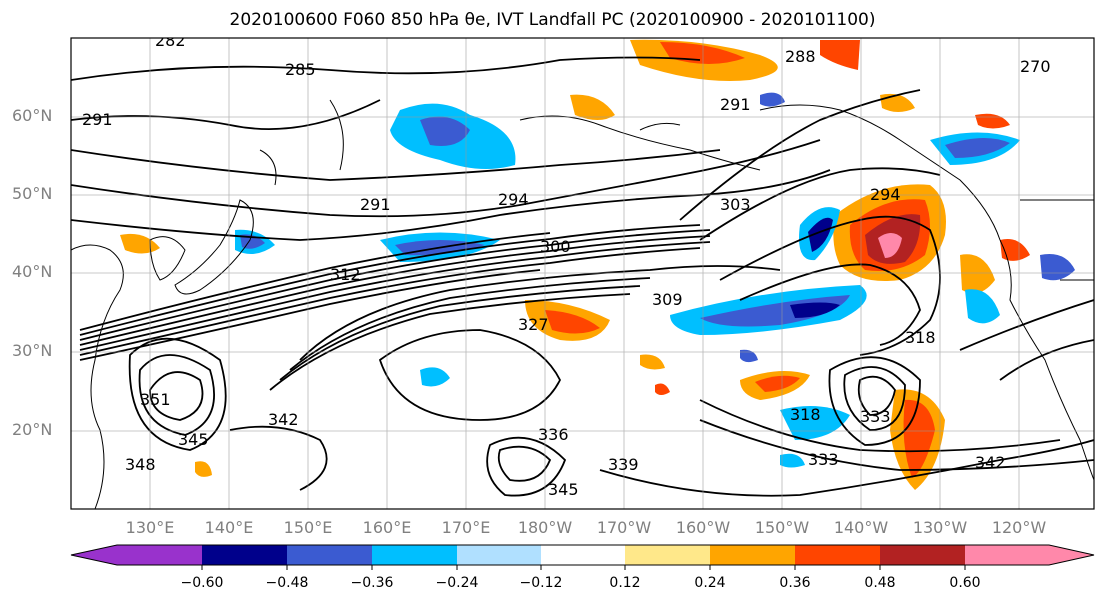 The width and height of the screenshot is (1105, 603). I want to click on lat-label: 20°N, so click(32, 429).